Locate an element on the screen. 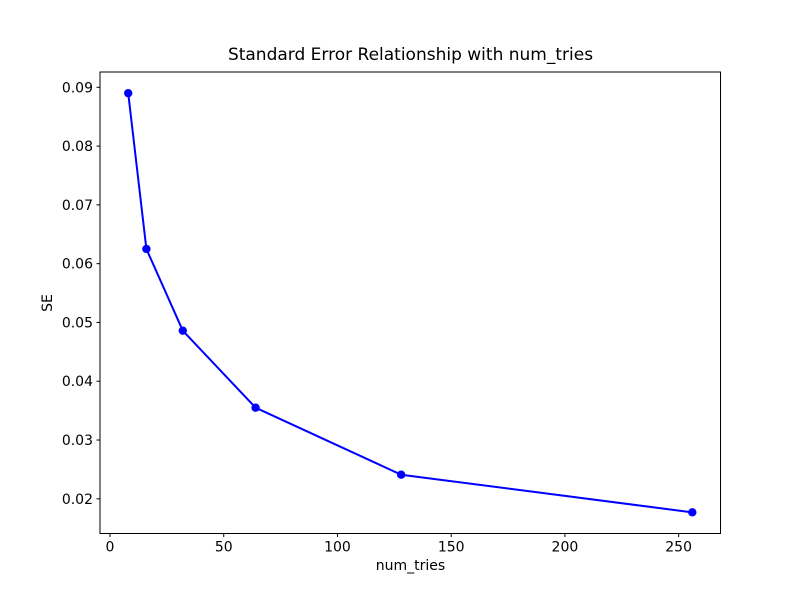  y-tick-label: 0.08 is located at coordinates (77, 147).